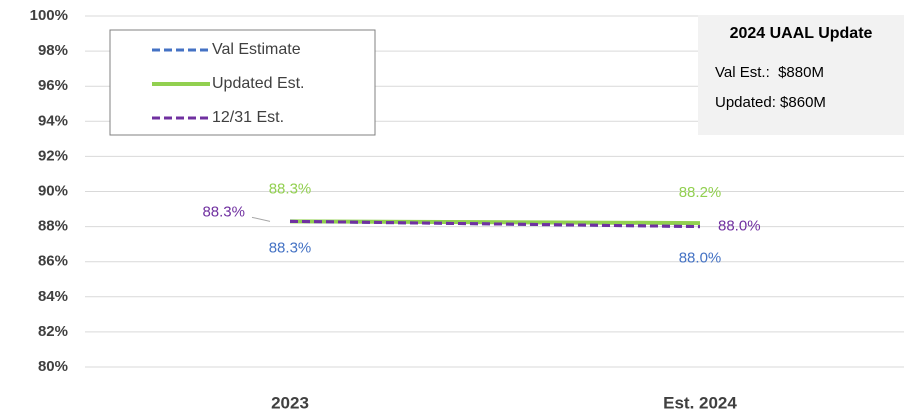 The image size is (904, 417). What do you see at coordinates (769, 72) in the screenshot?
I see `annotation-line: Val Est.: $880M` at bounding box center [769, 72].